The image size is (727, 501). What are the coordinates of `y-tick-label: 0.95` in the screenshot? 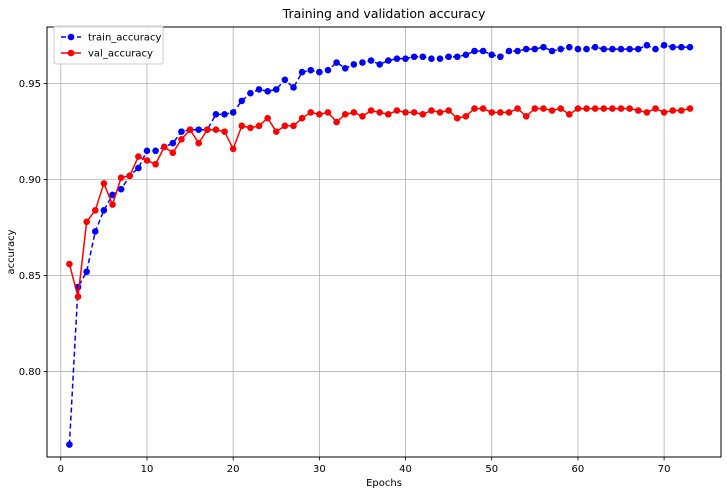 It's located at (30, 84).